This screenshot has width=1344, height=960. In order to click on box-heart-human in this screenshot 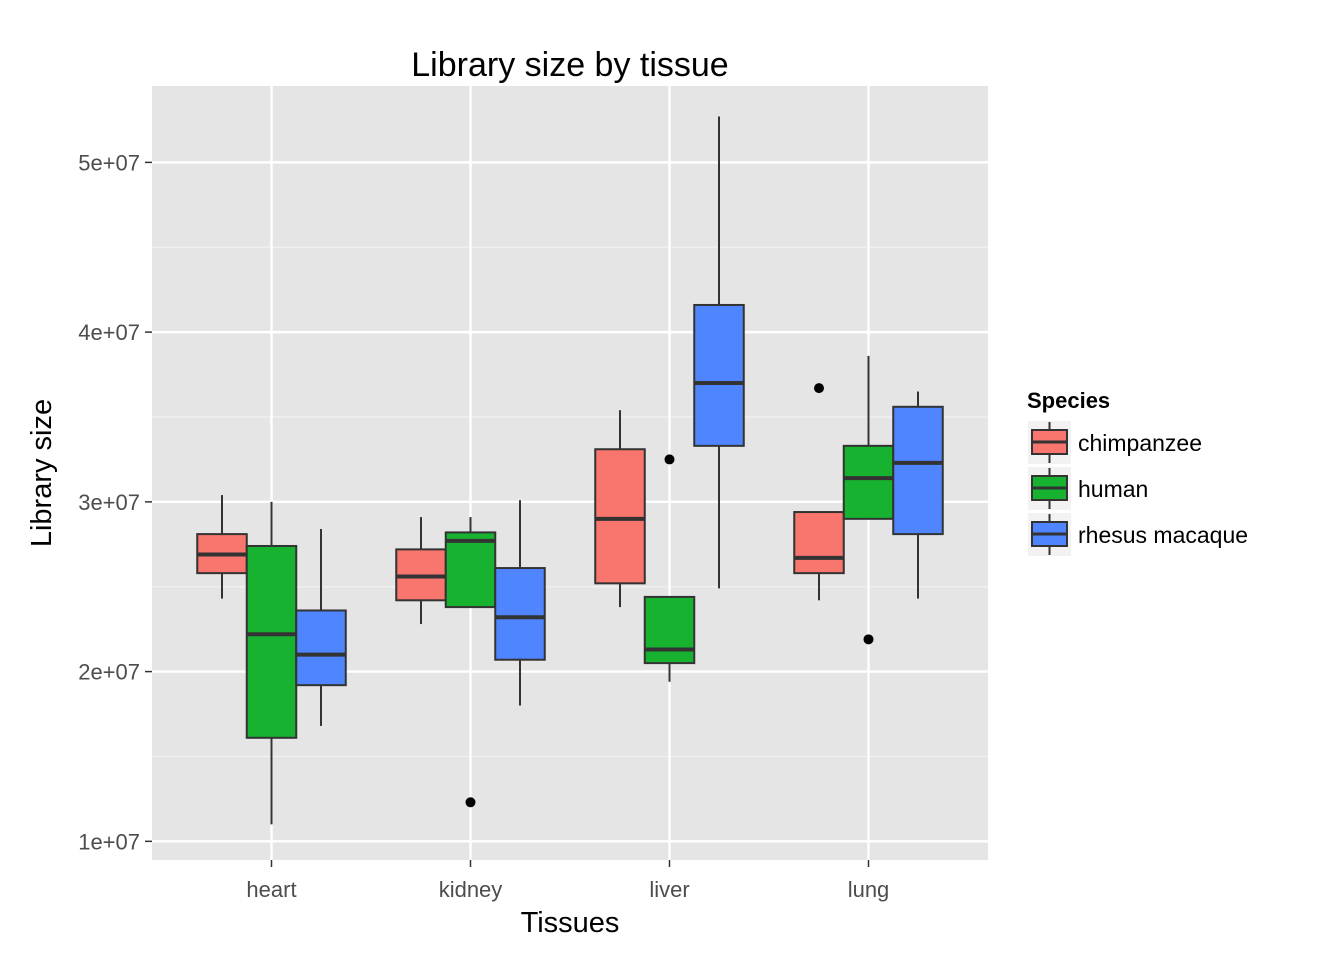, I will do `click(271, 663)`.